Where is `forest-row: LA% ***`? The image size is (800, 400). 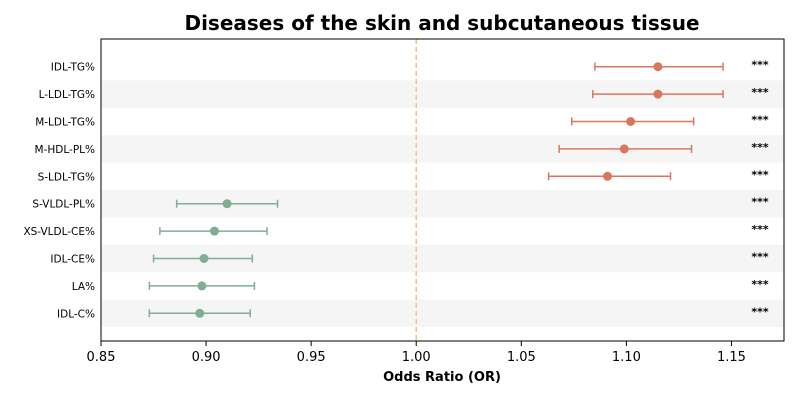 forest-row: LA% *** is located at coordinates (420, 285).